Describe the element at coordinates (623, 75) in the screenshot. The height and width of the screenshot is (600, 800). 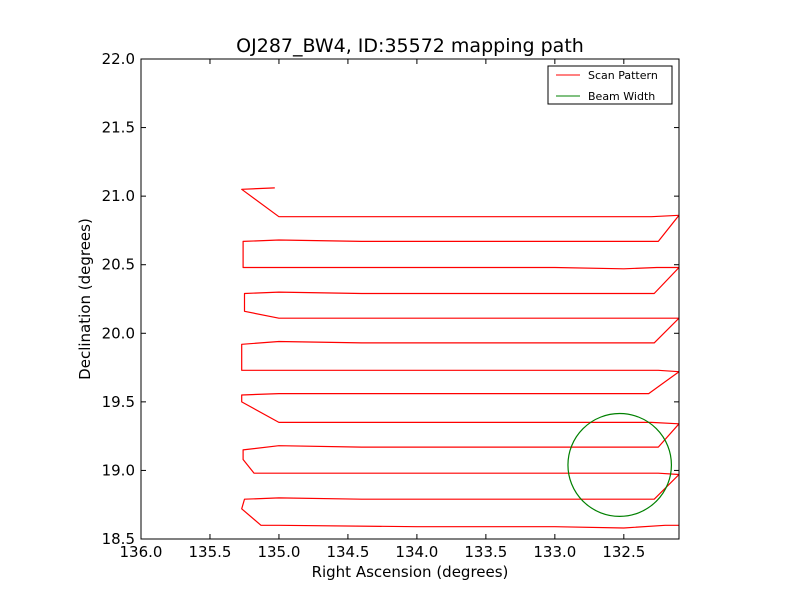
I see `legend-label-scan-pattern: Scan Pattern` at that location.